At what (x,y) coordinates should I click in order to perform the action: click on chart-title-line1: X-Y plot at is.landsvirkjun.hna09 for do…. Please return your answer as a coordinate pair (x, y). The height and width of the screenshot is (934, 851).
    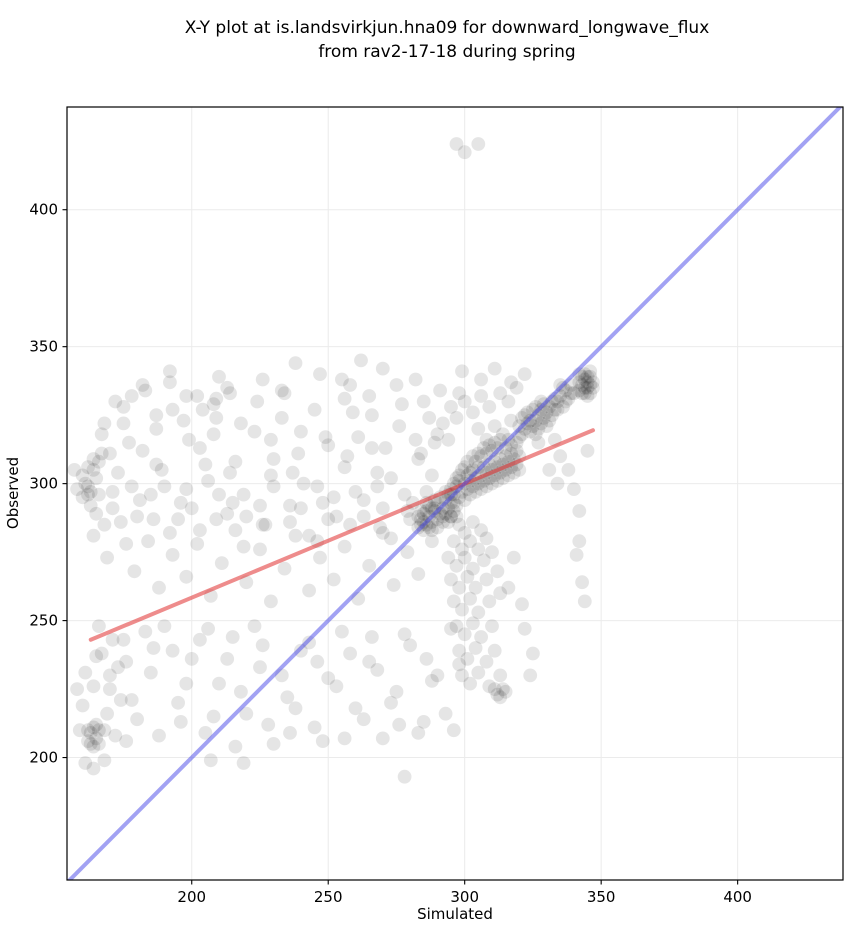
    Looking at the image, I should click on (447, 28).